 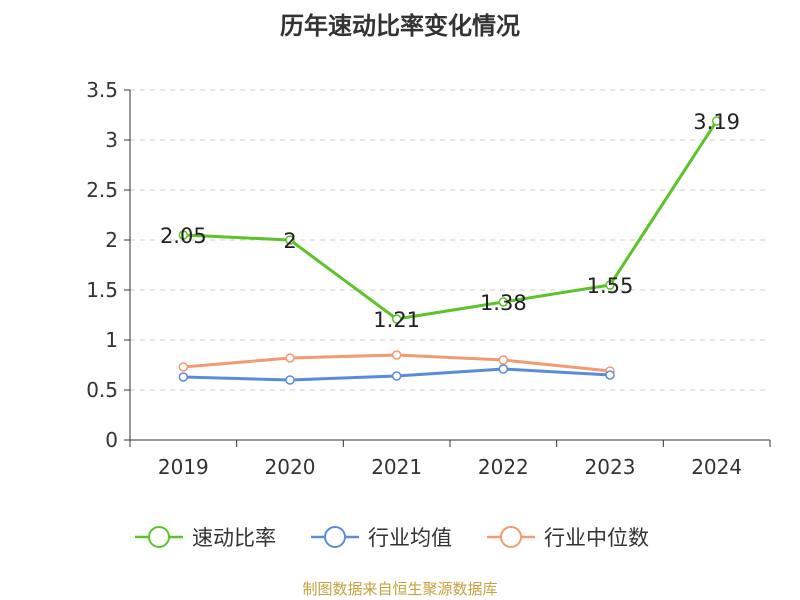 What do you see at coordinates (290, 467) in the screenshot?
I see `x-tick-label: 2020` at bounding box center [290, 467].